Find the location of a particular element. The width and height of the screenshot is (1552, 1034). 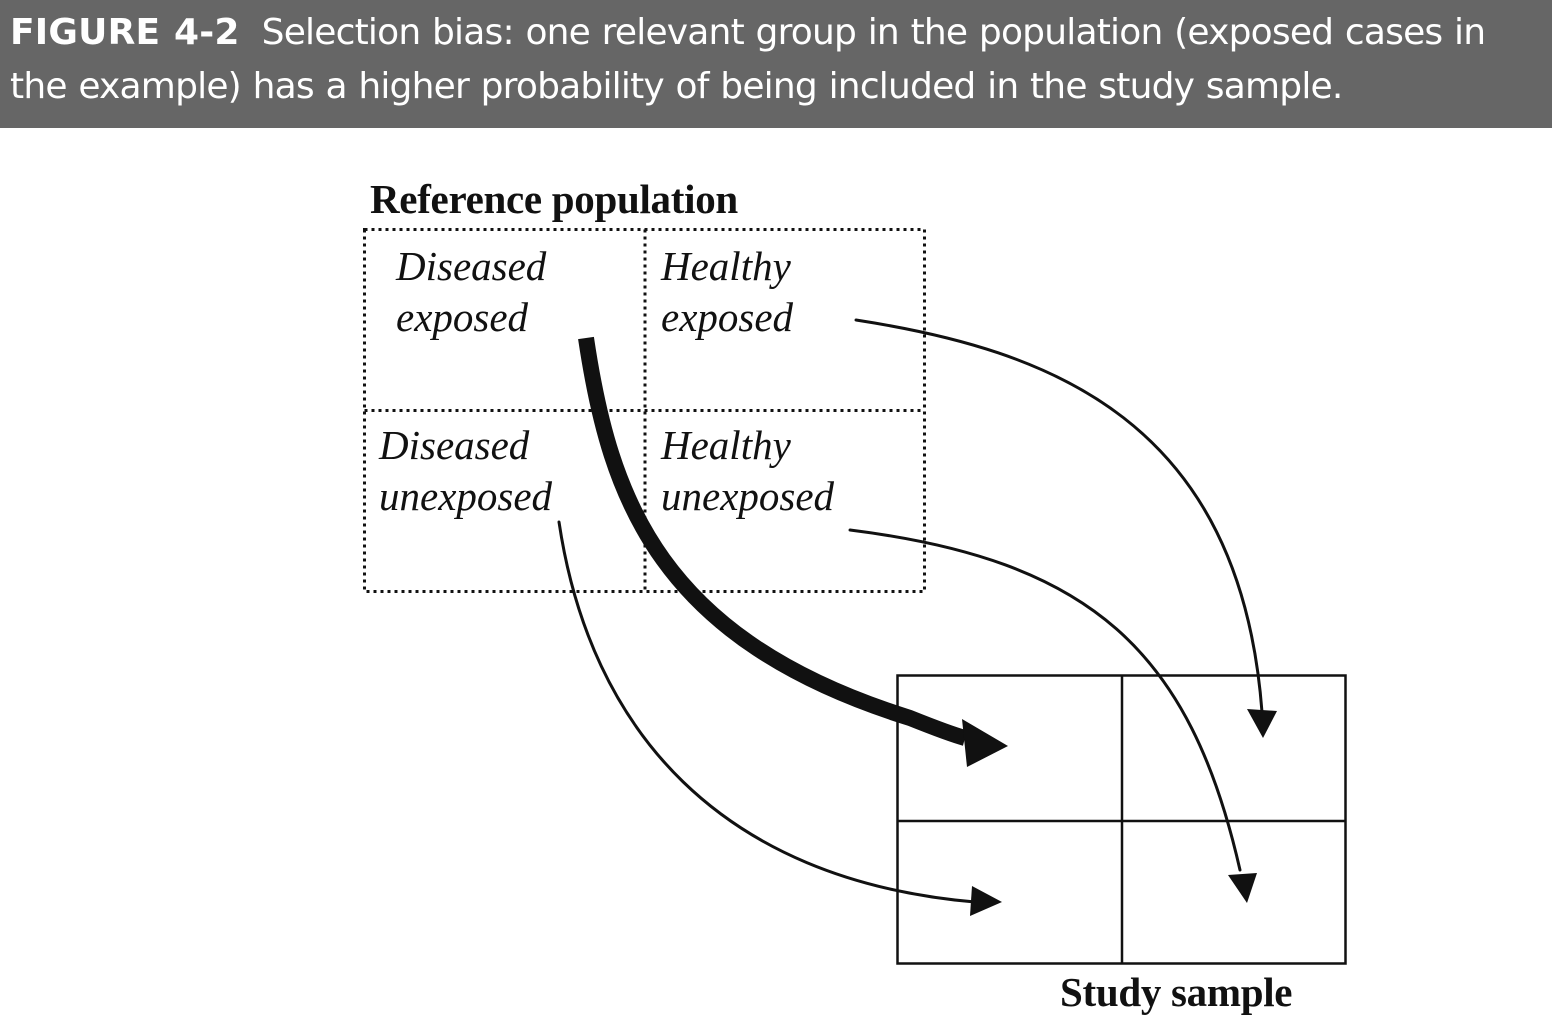

arrow-diseased-exposed-thick is located at coordinates (773, 541).